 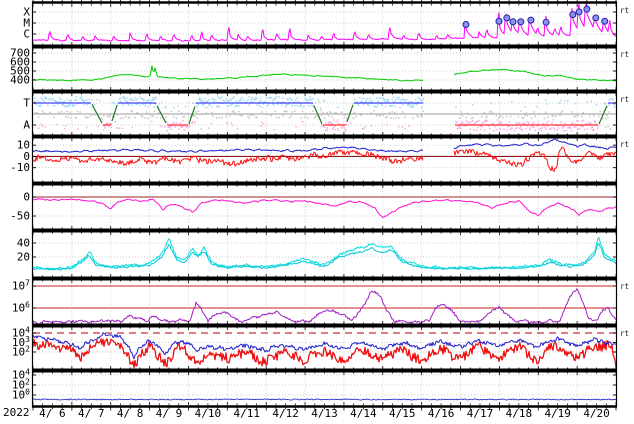 What do you see at coordinates (324, 399) in the screenshot?
I see `series-proton-background` at bounding box center [324, 399].